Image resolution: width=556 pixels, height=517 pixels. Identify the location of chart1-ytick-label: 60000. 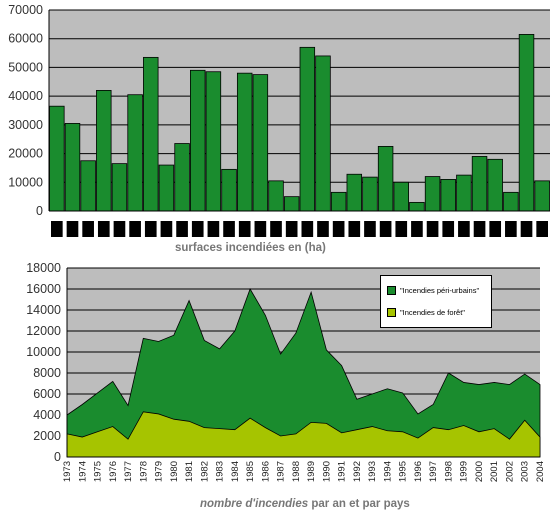
(25, 39).